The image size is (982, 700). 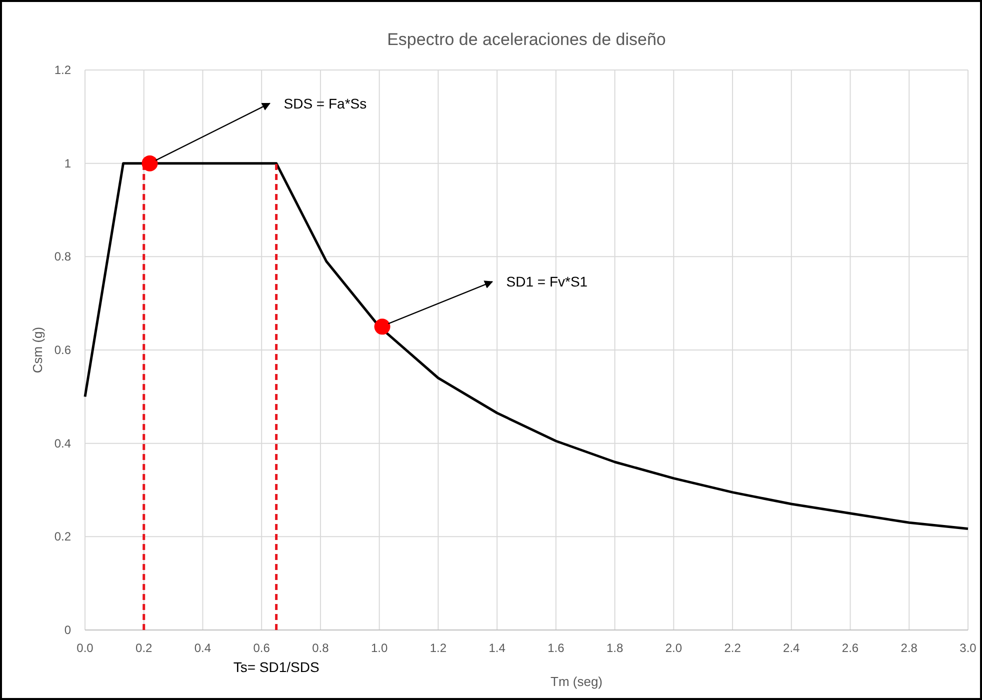 What do you see at coordinates (576, 681) in the screenshot?
I see `x-axis-title: Tm (seg)` at bounding box center [576, 681].